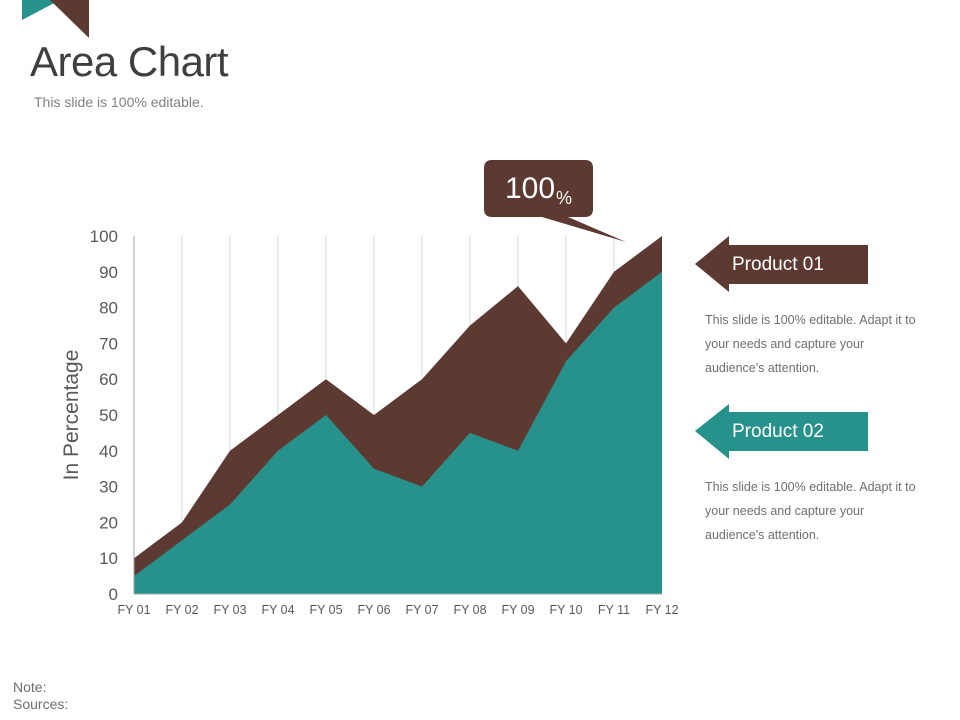 The image size is (960, 720). What do you see at coordinates (277, 610) in the screenshot?
I see `x-tick-label: FY 04` at bounding box center [277, 610].